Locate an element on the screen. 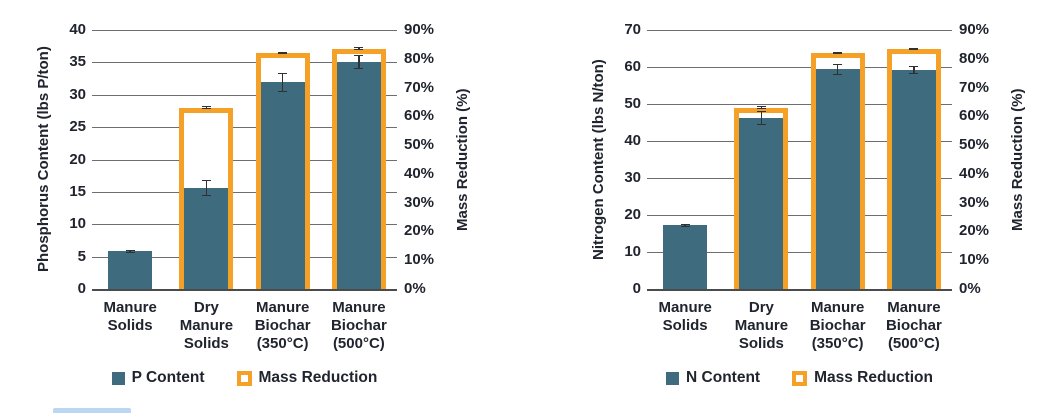 The image size is (1057, 415). left-axis-tick-label: 5 is located at coordinates (81, 256).